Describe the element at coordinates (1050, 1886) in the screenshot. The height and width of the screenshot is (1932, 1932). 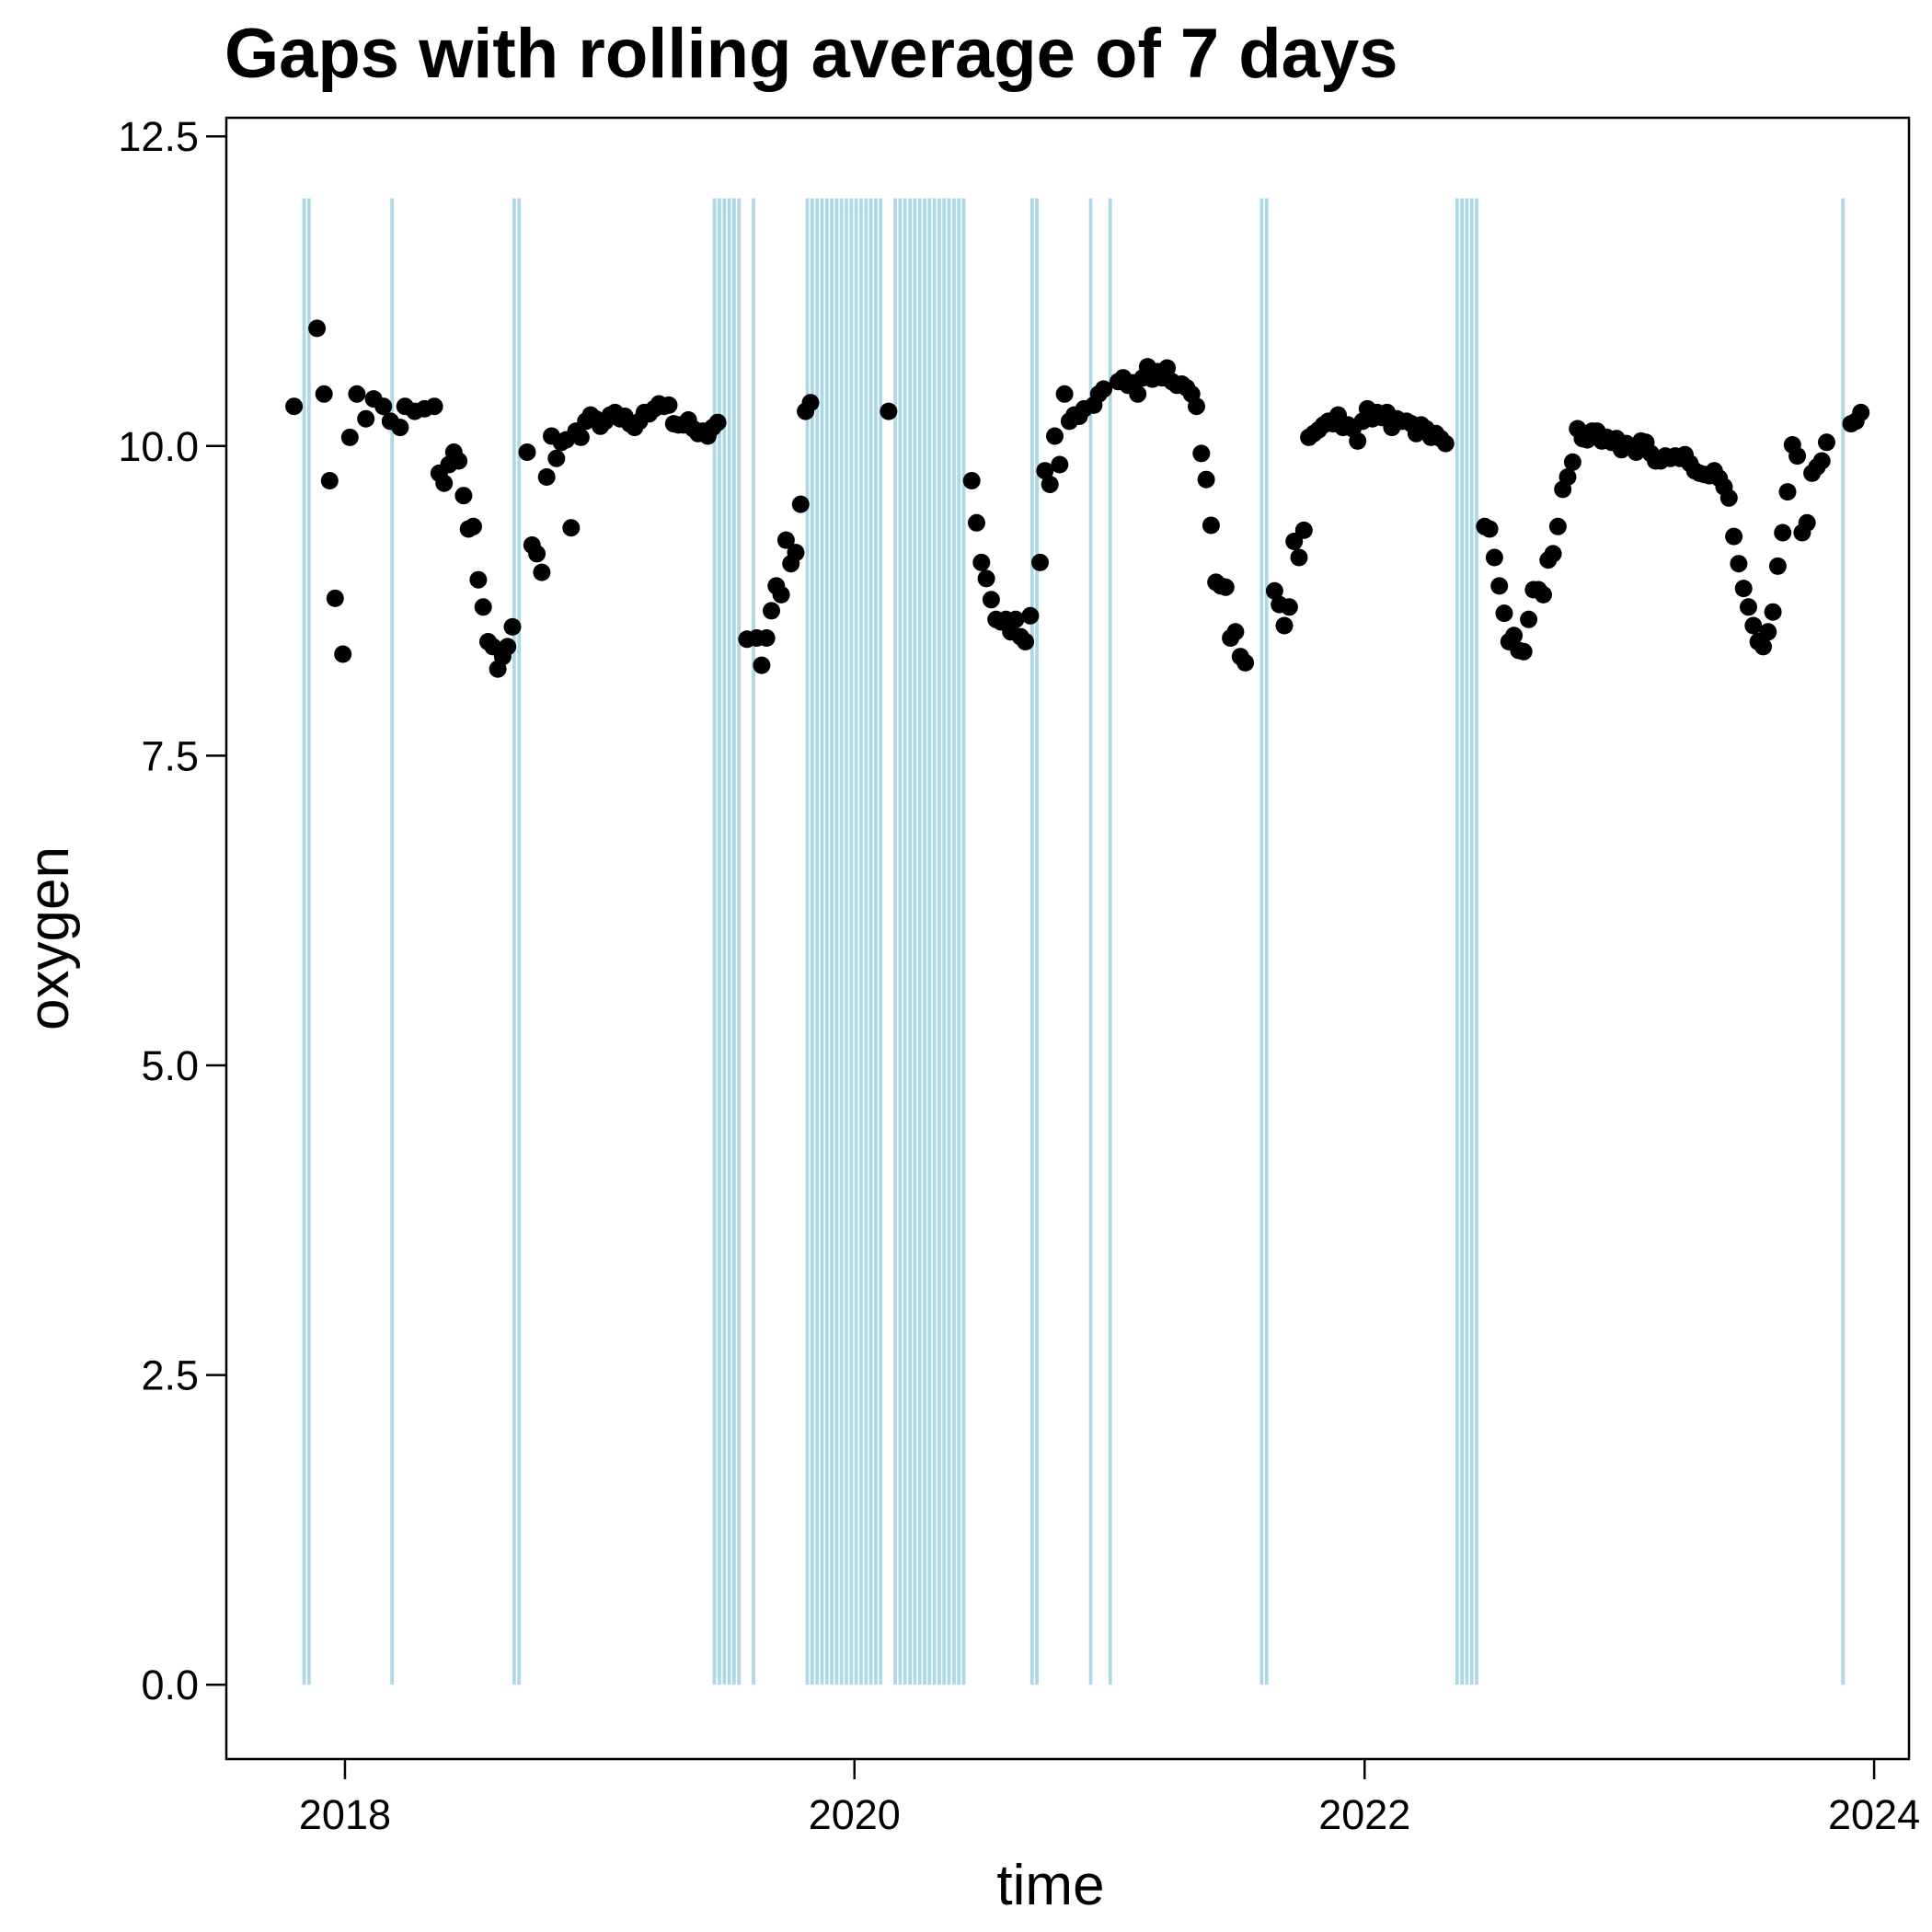
I see `x-axis-label: time` at that location.